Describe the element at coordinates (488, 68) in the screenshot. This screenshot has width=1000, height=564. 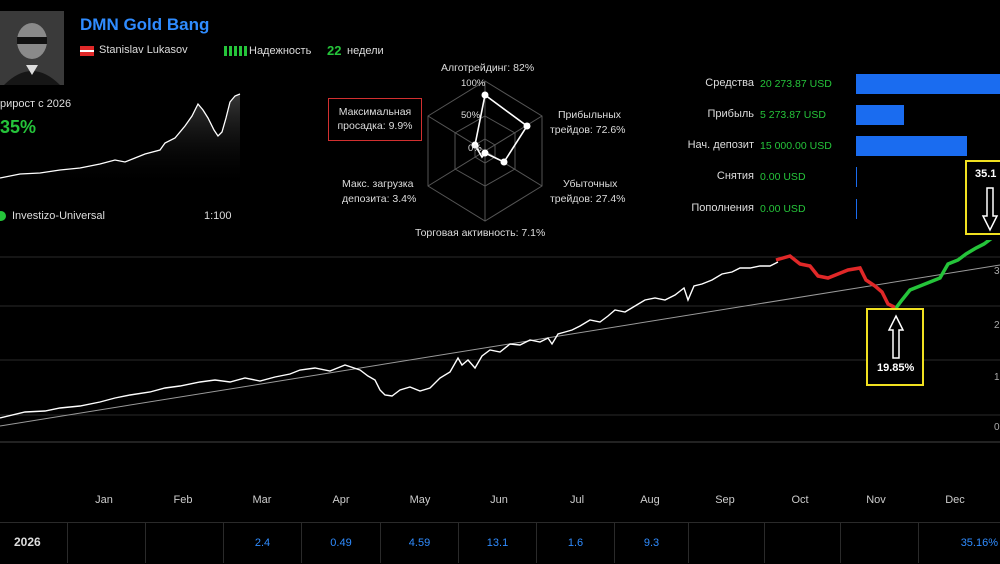
I see `radar-algo-label: Алготрейдинг: 82%` at that location.